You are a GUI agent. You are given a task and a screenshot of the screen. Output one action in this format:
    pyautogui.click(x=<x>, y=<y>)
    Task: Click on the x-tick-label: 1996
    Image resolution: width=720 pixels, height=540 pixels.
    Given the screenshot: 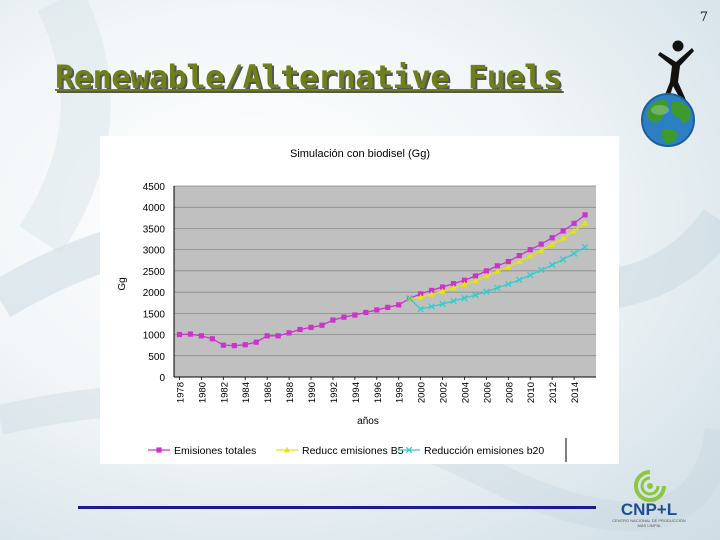 What is the action you would take?
    pyautogui.click(x=378, y=392)
    